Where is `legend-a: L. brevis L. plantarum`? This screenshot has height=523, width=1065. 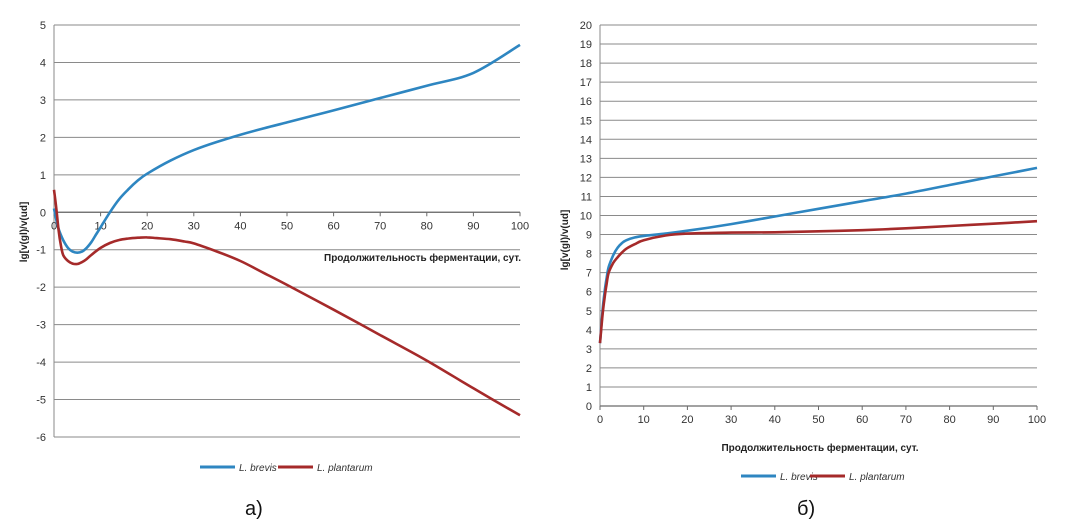
legend-a: L. brevis L. plantarum is located at coordinates (286, 468).